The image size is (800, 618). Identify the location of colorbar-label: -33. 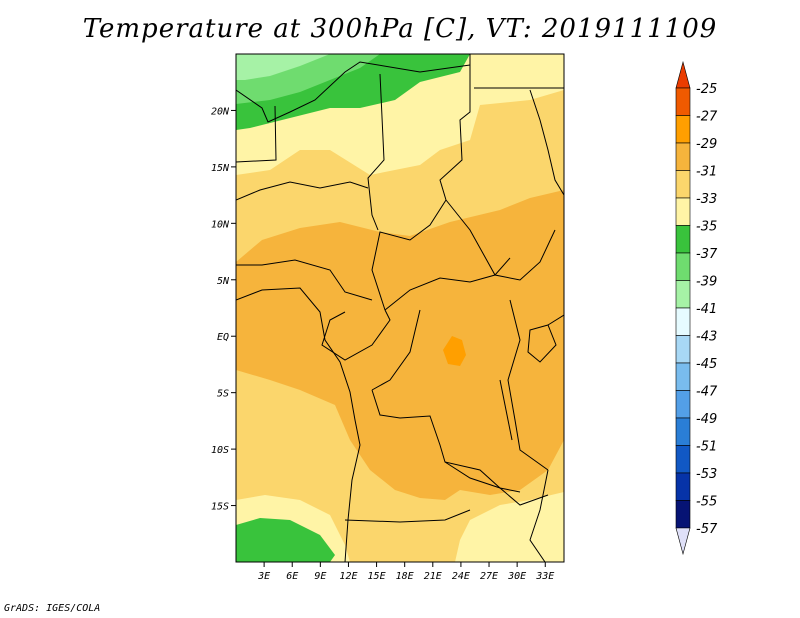
(706, 199).